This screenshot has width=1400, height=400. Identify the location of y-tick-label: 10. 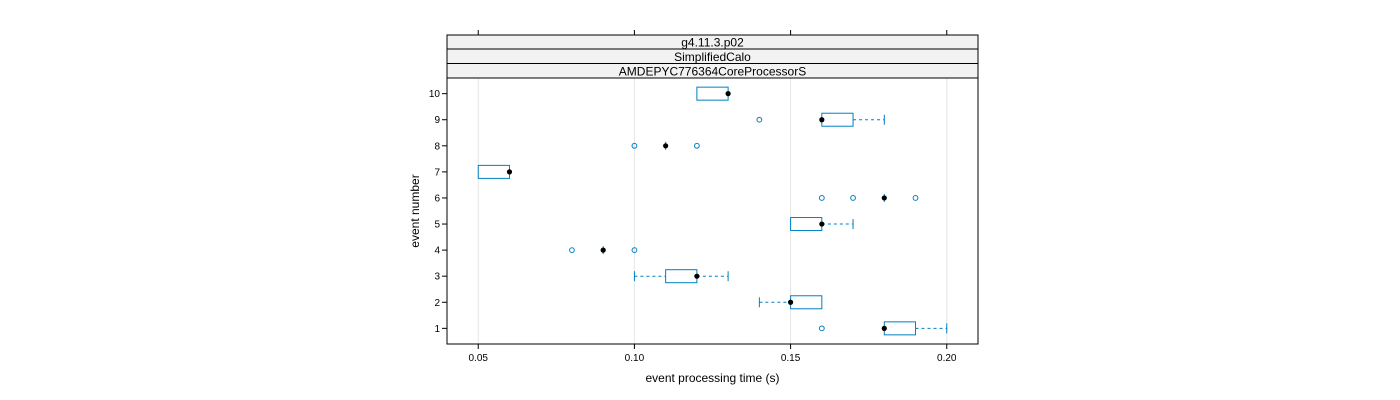
(435, 94).